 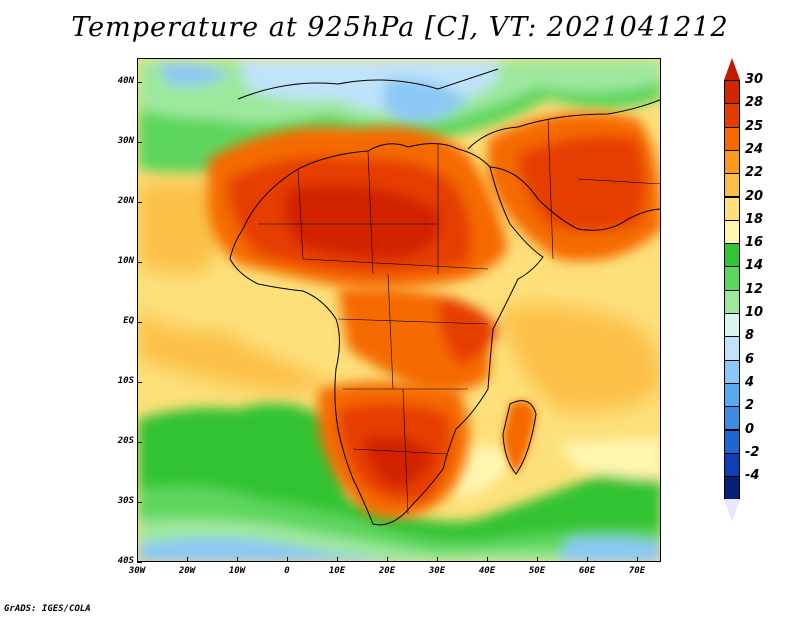 I want to click on lon-tick-label: 10E, so click(x=337, y=571).